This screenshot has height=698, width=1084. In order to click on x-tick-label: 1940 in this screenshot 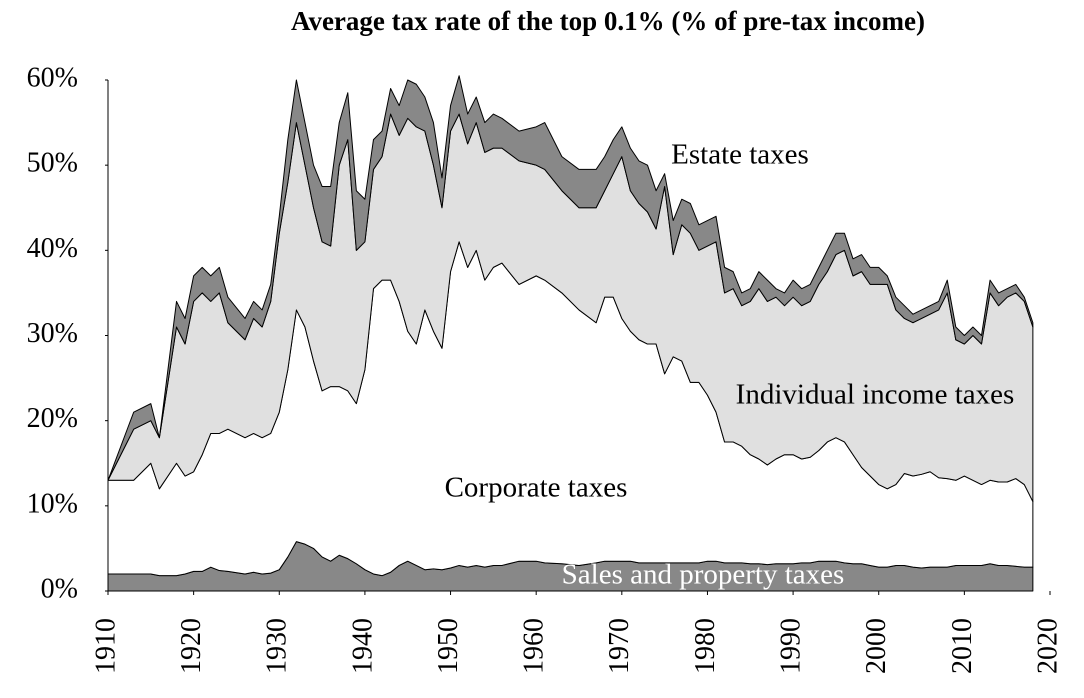, I will do `click(362, 646)`.